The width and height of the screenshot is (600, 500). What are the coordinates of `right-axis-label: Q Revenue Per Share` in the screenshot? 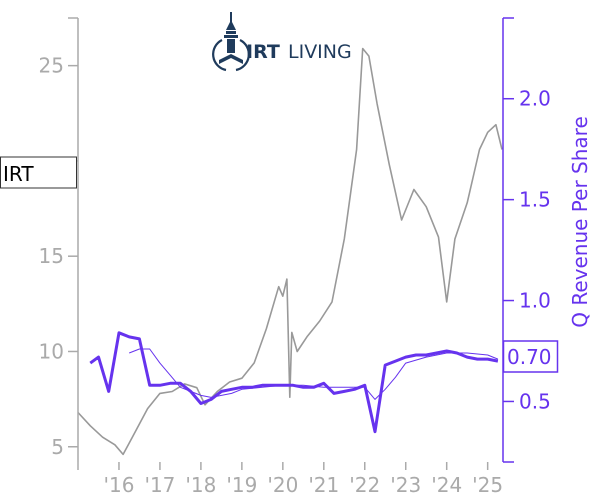 It's located at (580, 222).